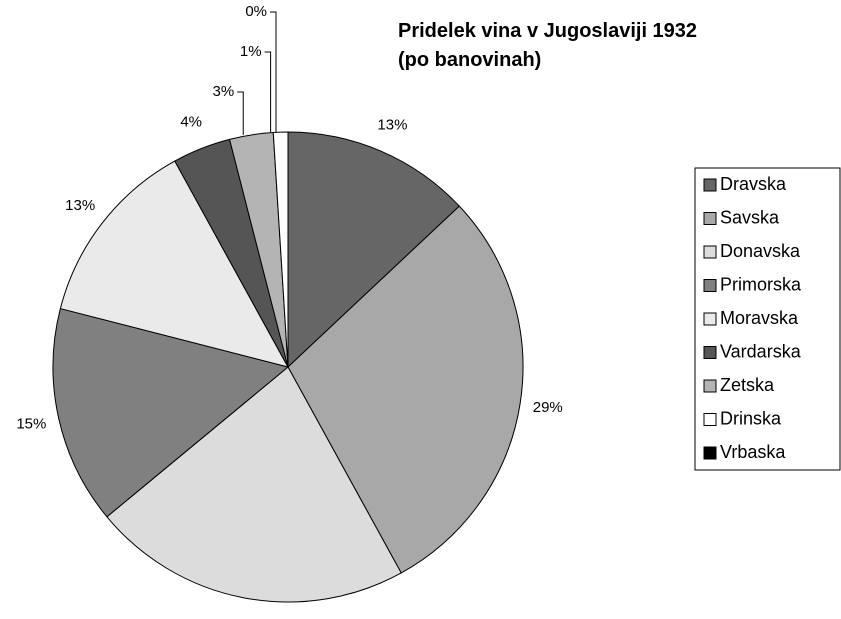 The image size is (841, 619). What do you see at coordinates (753, 452) in the screenshot?
I see `legend-label: Vrbaska` at bounding box center [753, 452].